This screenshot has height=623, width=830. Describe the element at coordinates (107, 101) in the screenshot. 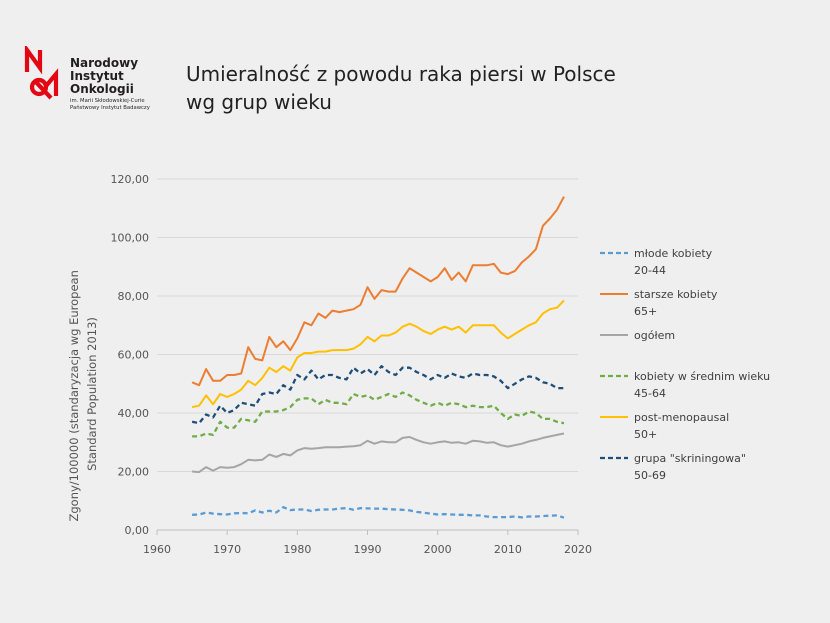

I see `logo-subtitle-line-1: im. Marii Skłodowskiej-Curie` at that location.